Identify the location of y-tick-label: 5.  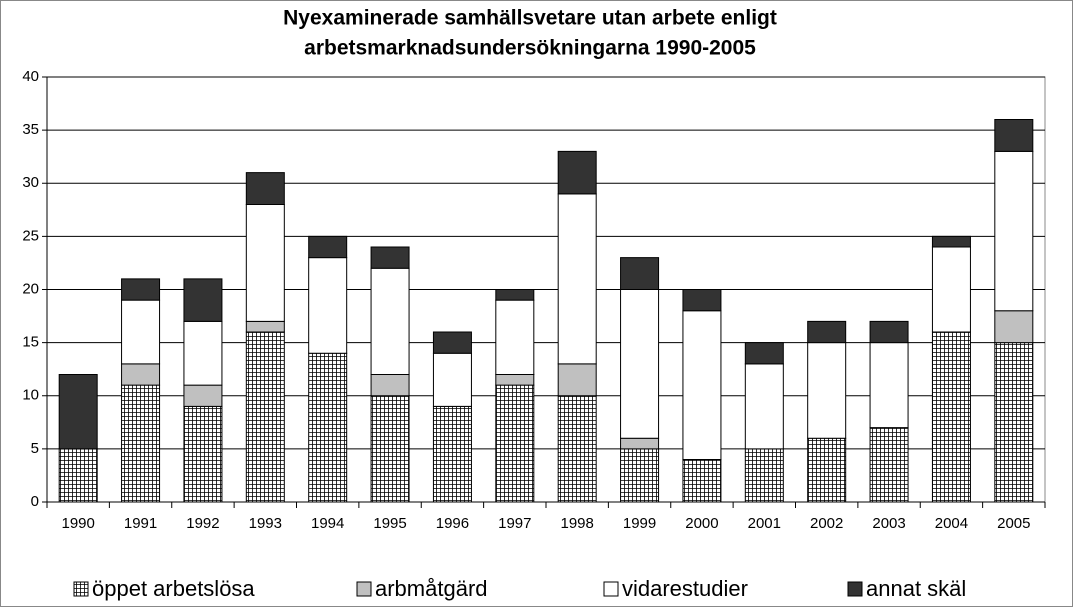
(35, 448).